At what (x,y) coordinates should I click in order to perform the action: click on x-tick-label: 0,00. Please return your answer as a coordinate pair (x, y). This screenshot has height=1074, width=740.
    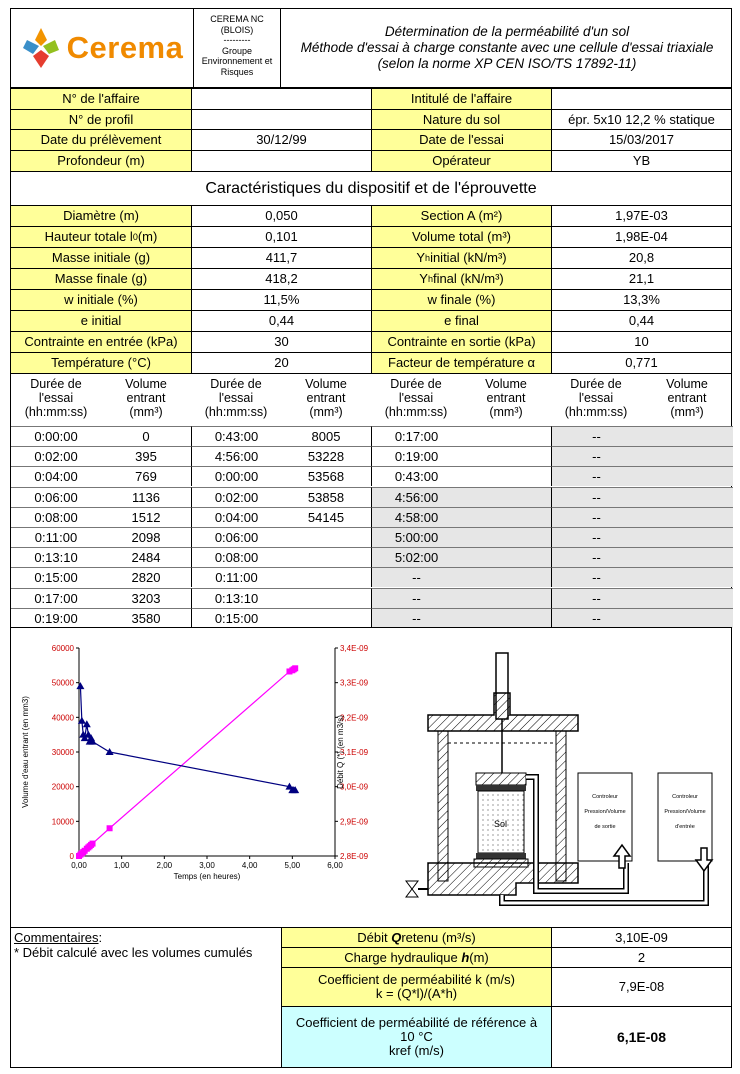
    Looking at the image, I should click on (79, 865).